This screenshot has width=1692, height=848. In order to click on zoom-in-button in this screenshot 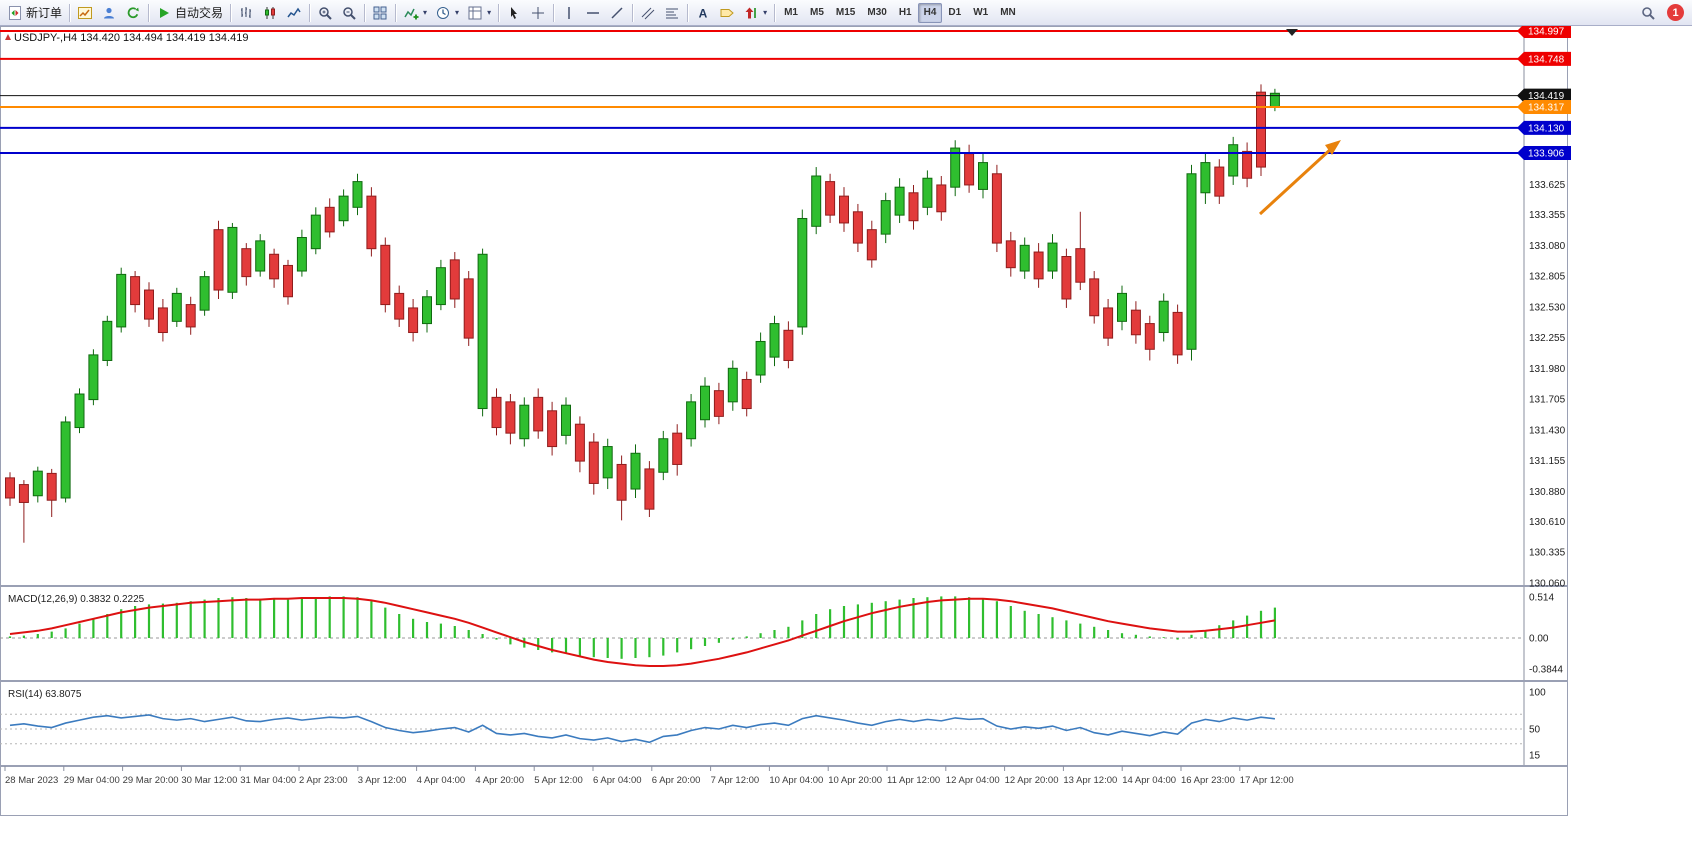, I will do `click(325, 13)`.